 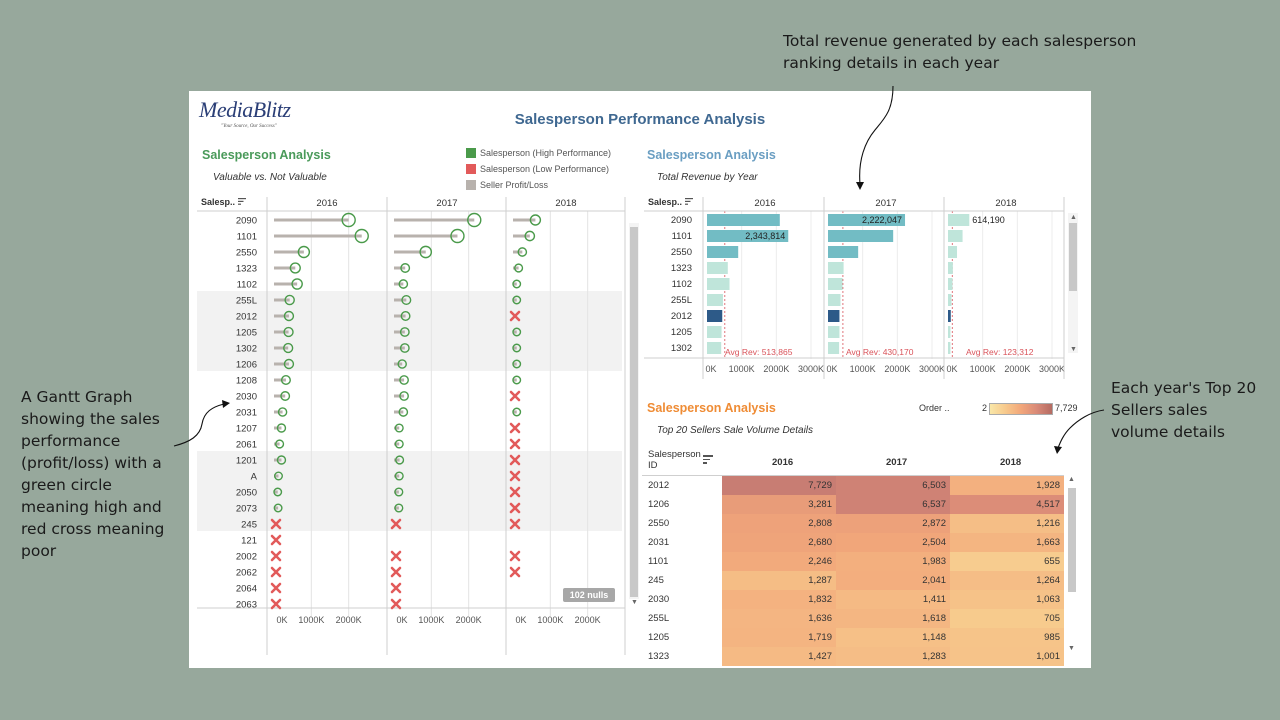 I want to click on top20-section-subtitle: Top 20 Sellers Sale Volume Details, so click(x=735, y=430).